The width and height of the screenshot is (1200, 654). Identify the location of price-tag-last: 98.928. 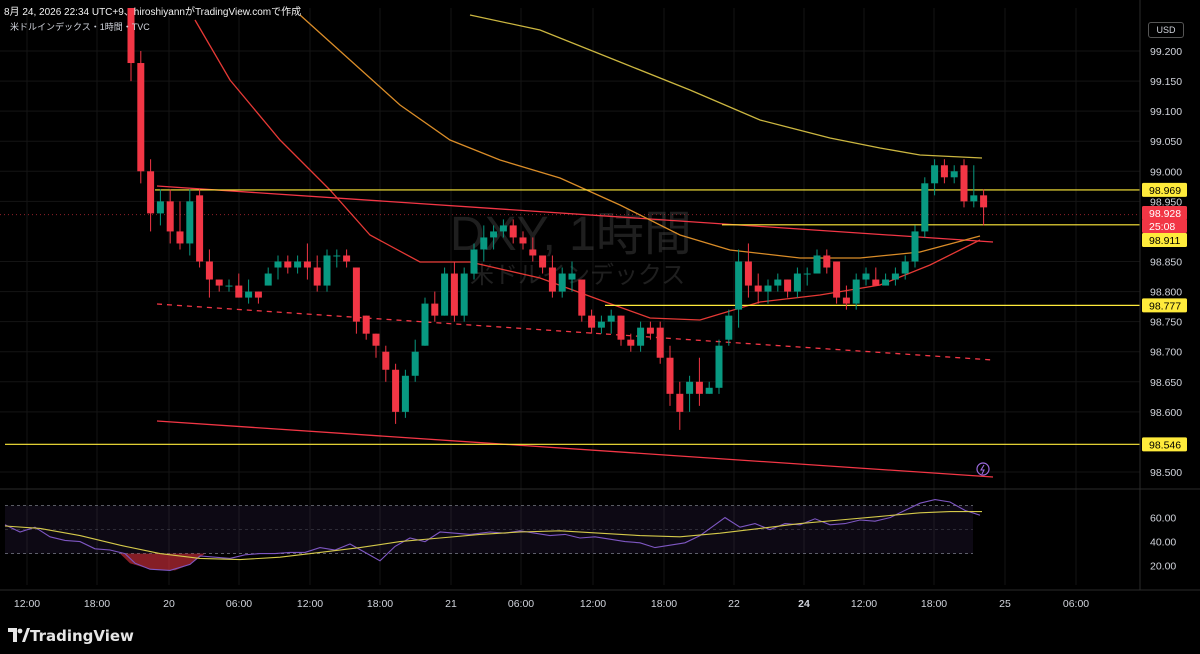
(1165, 214).